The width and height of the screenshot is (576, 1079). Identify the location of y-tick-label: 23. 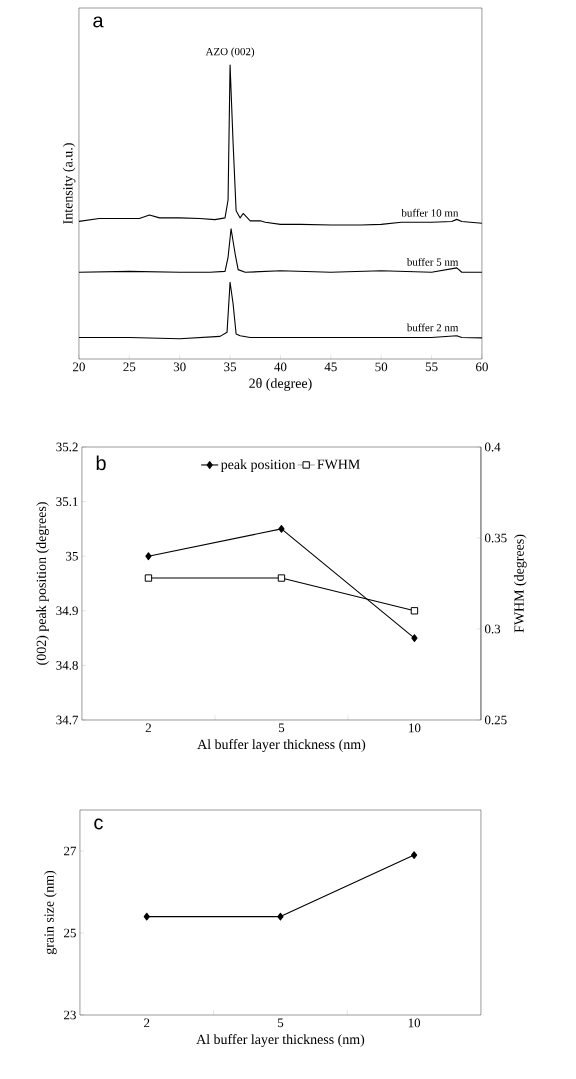
(70, 1015).